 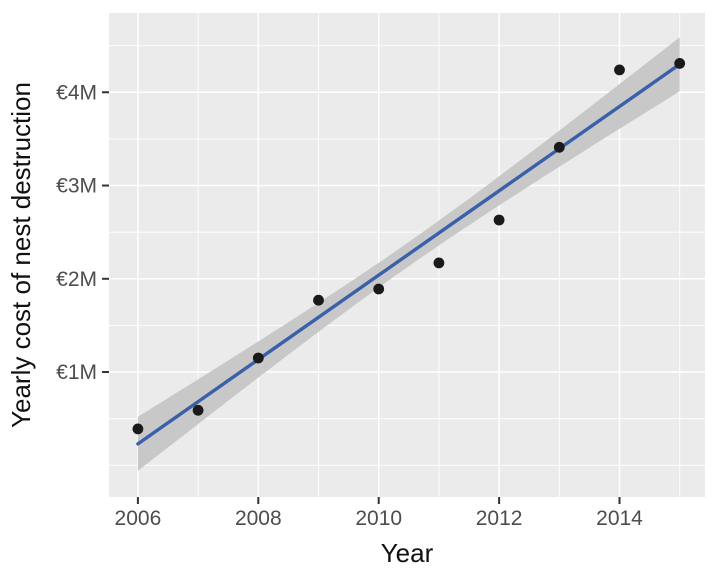 What do you see at coordinates (76, 186) in the screenshot?
I see `y-tick-label: €3M` at bounding box center [76, 186].